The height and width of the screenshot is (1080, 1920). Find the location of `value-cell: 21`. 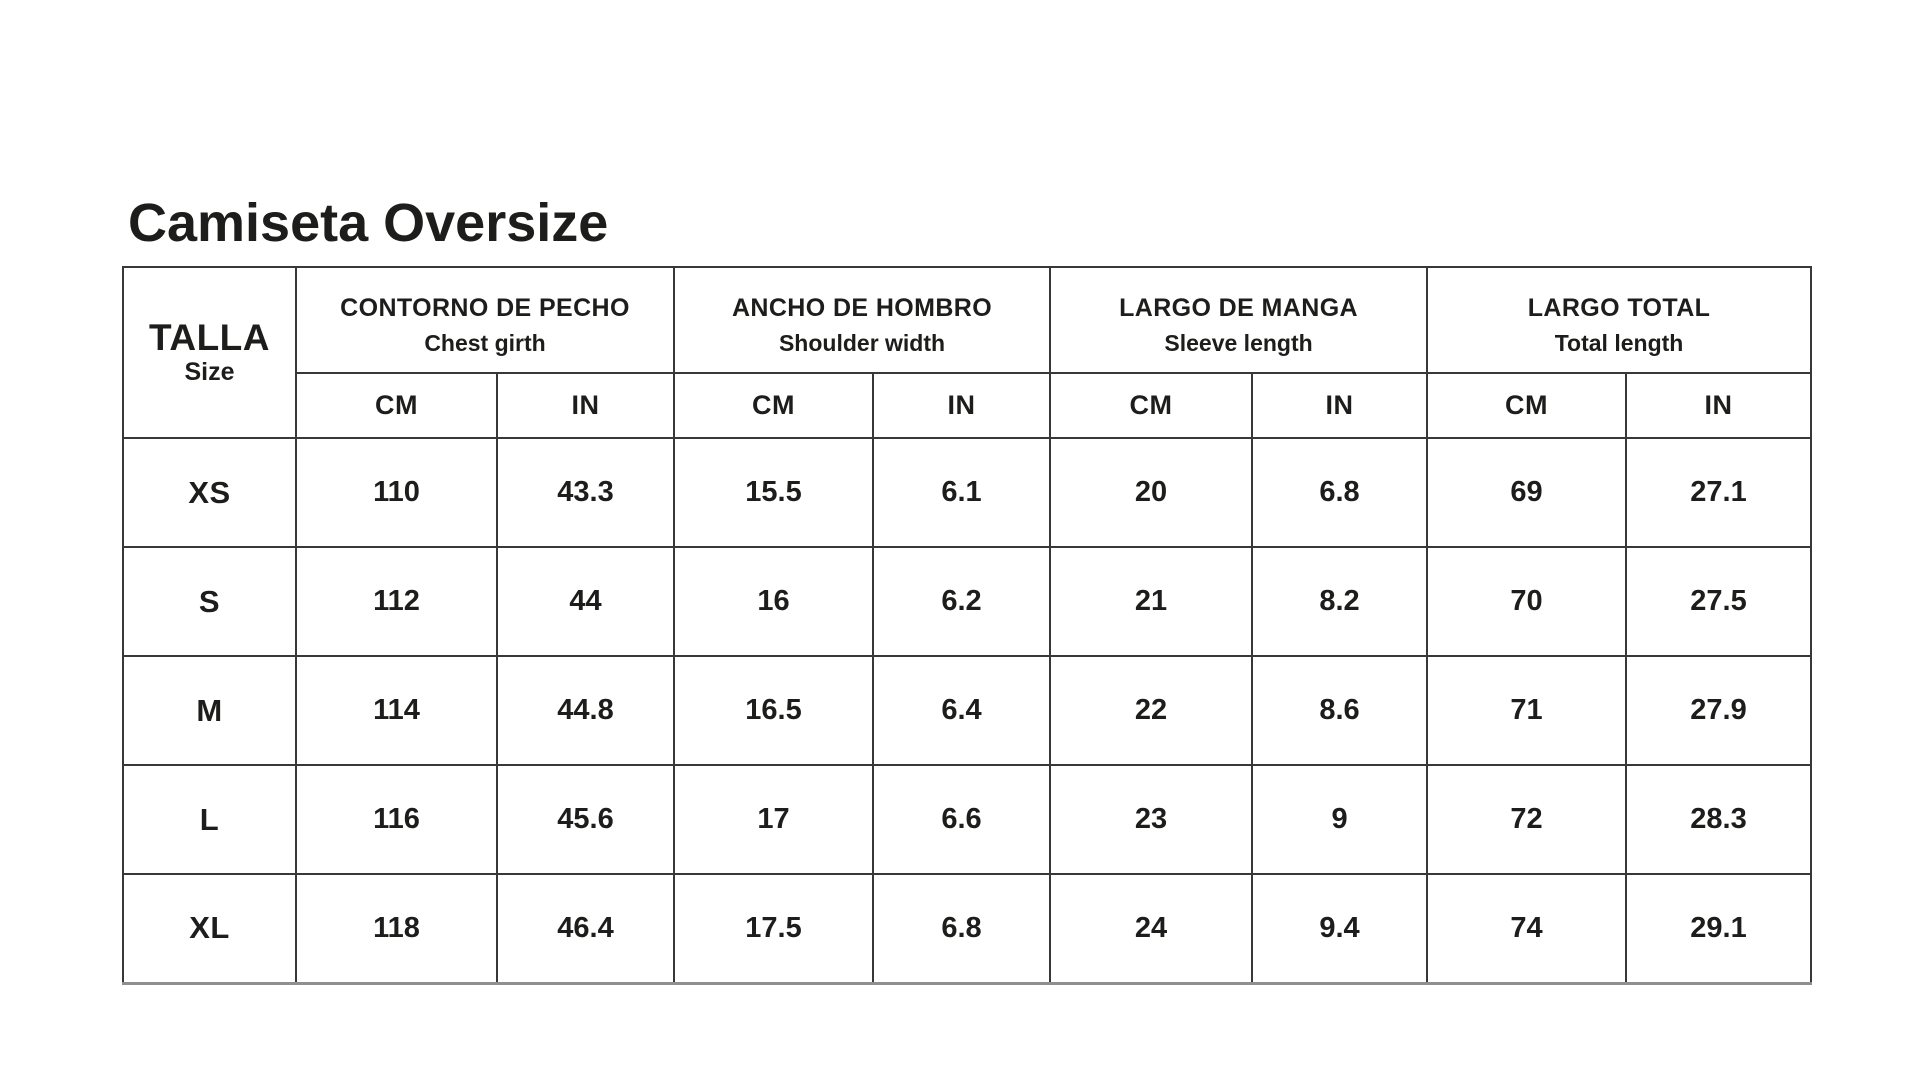

value-cell: 21 is located at coordinates (1151, 601).